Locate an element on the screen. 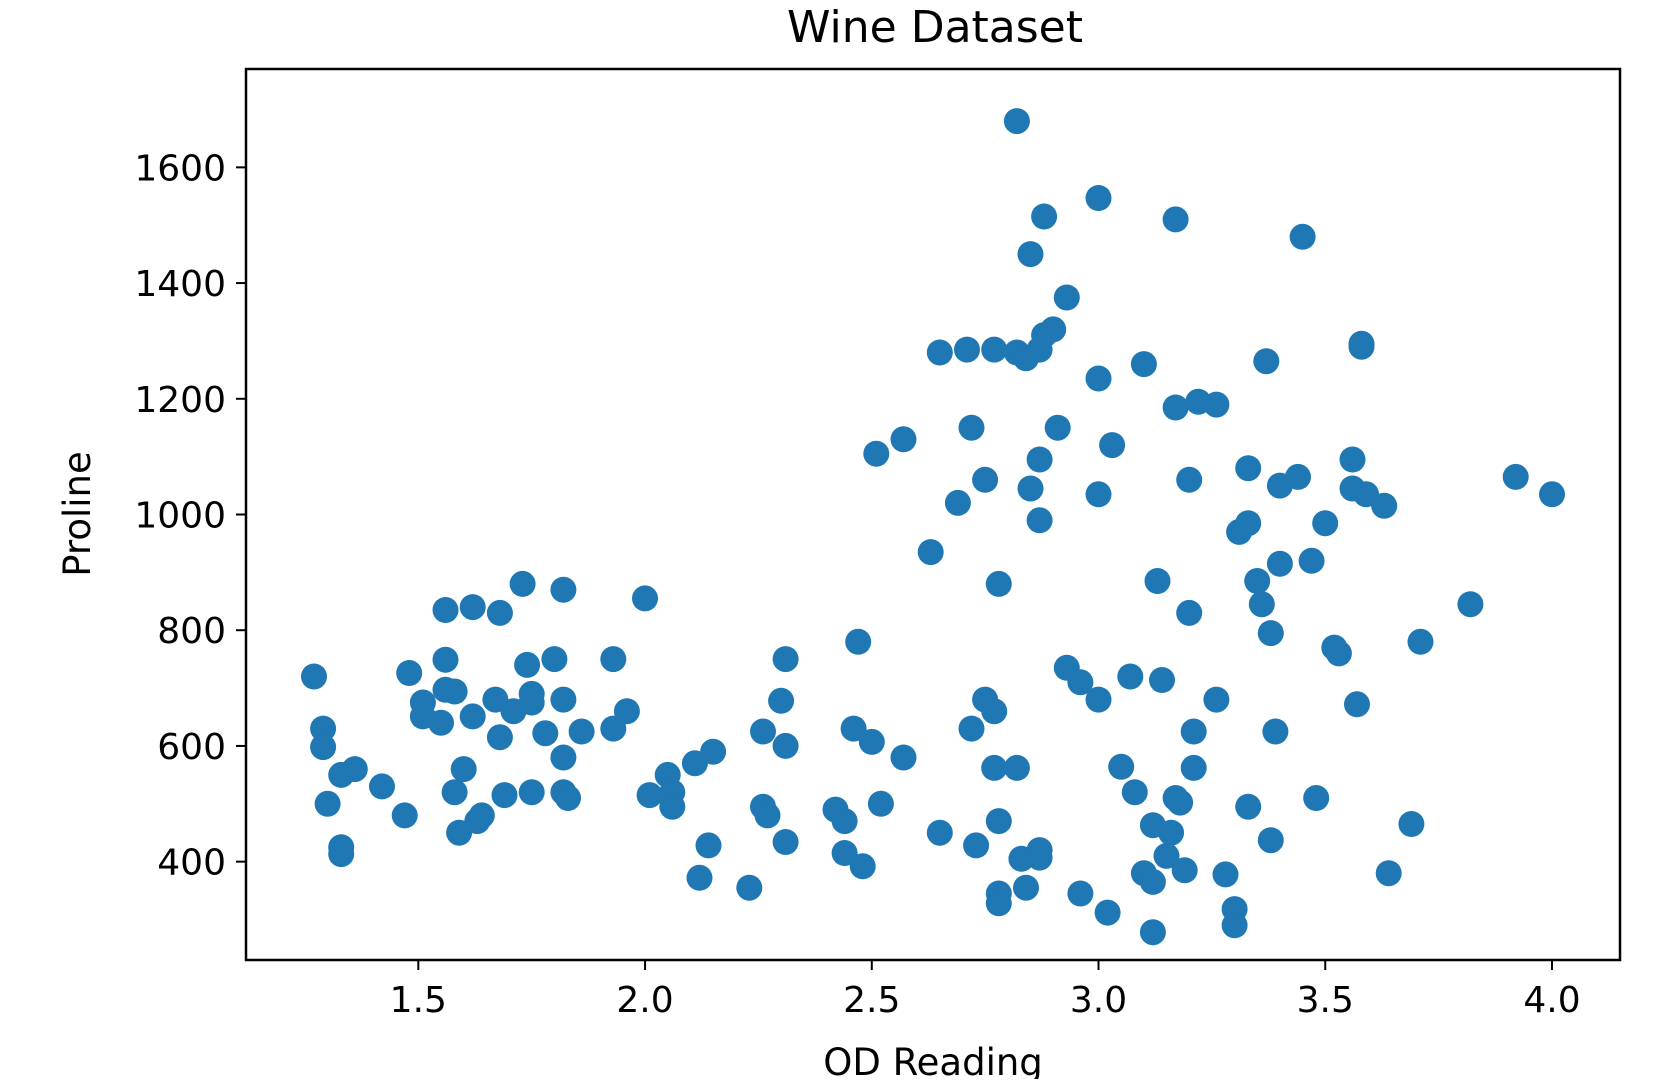 Image resolution: width=1665 pixels, height=1083 pixels. x-tick-label: 1.5 is located at coordinates (418, 1000).